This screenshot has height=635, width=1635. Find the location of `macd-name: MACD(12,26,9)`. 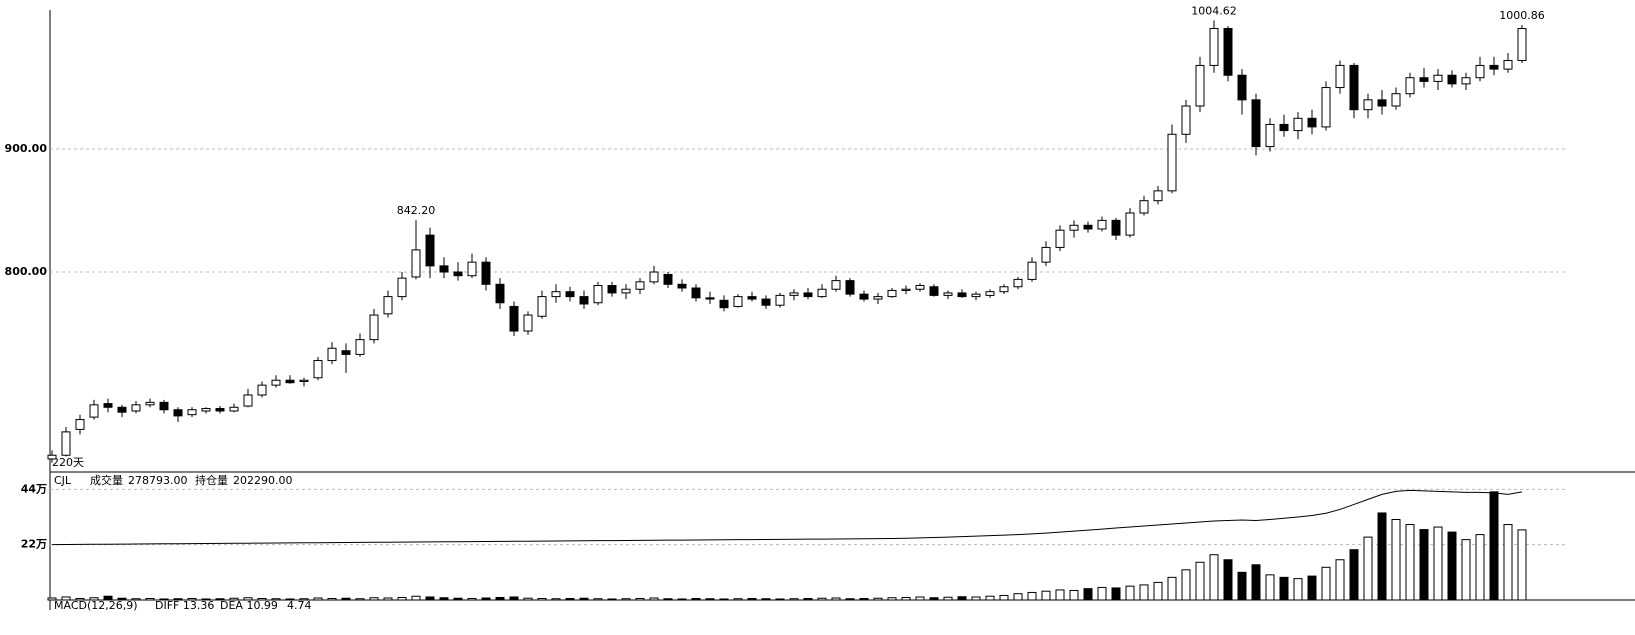

macd-name: MACD(12,26,9) is located at coordinates (96, 605).